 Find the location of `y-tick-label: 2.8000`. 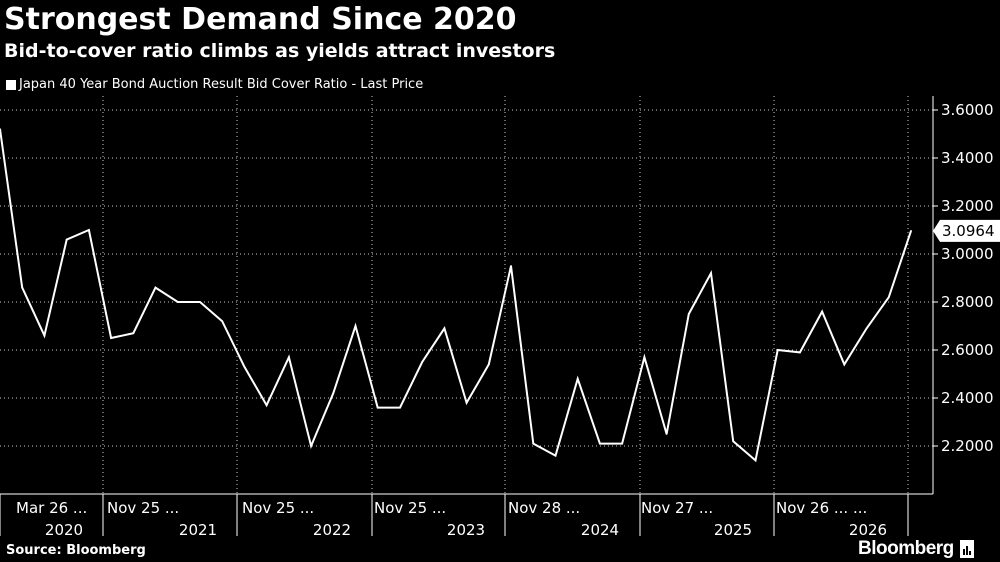

y-tick-label: 2.8000 is located at coordinates (967, 302).